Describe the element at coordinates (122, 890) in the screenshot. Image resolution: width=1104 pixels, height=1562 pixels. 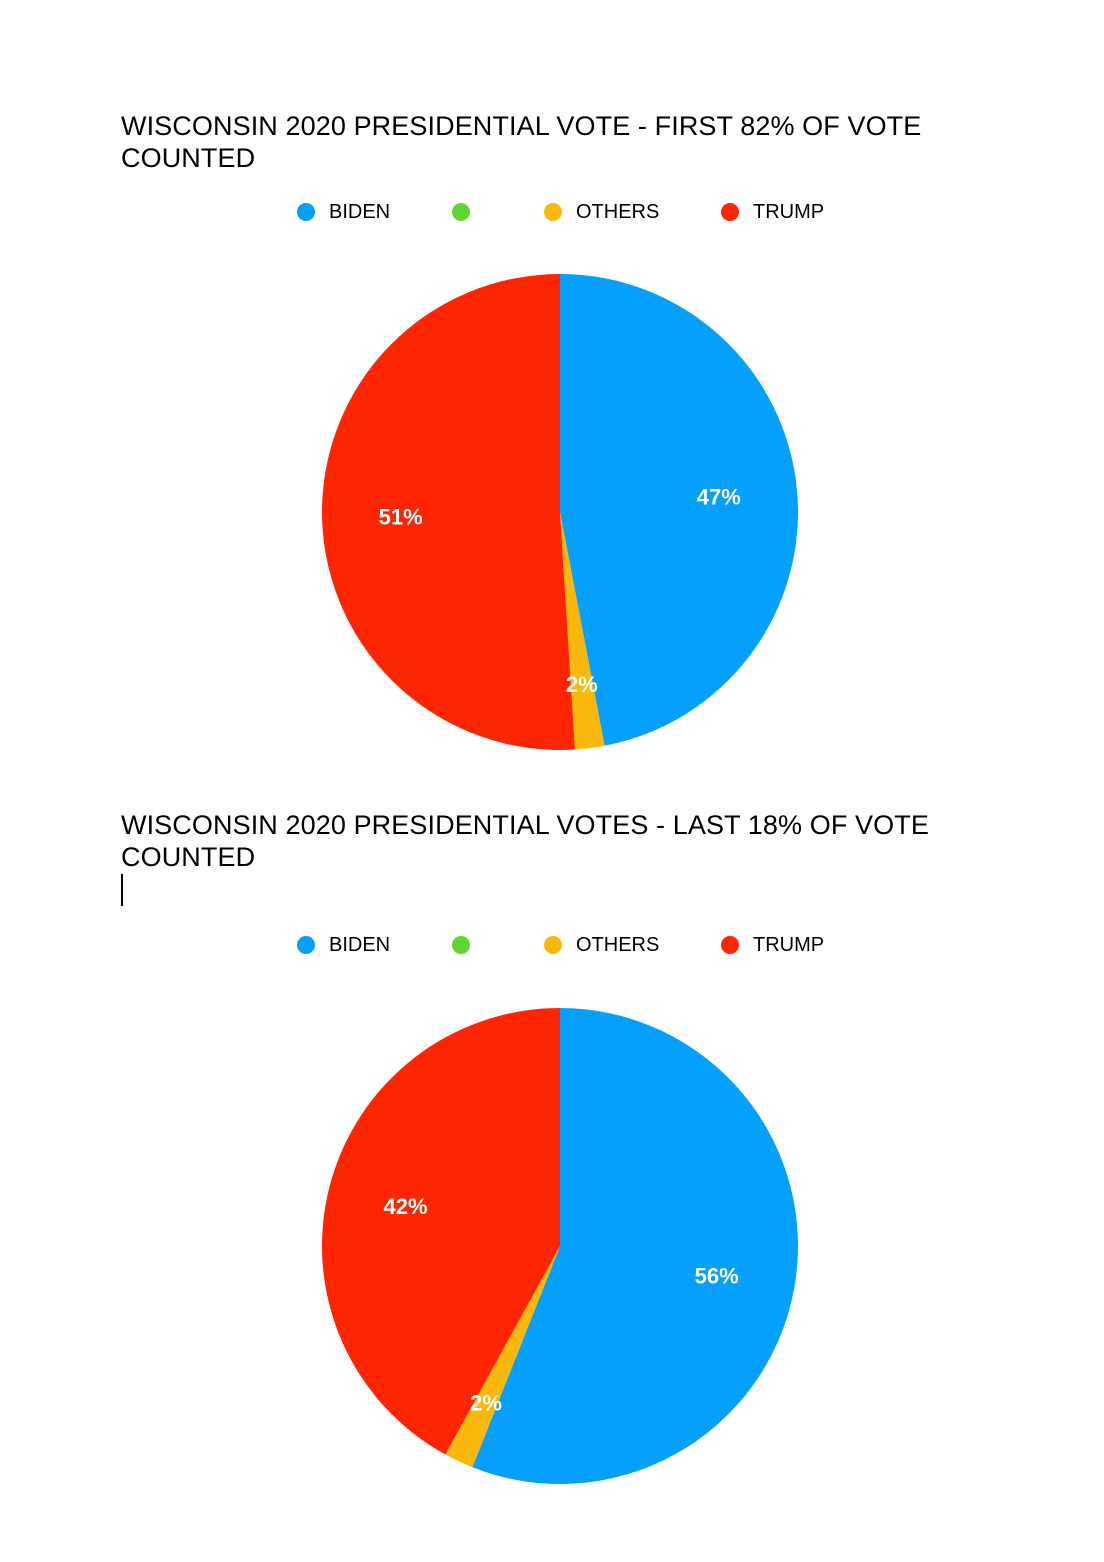
I see `text-cursor` at that location.